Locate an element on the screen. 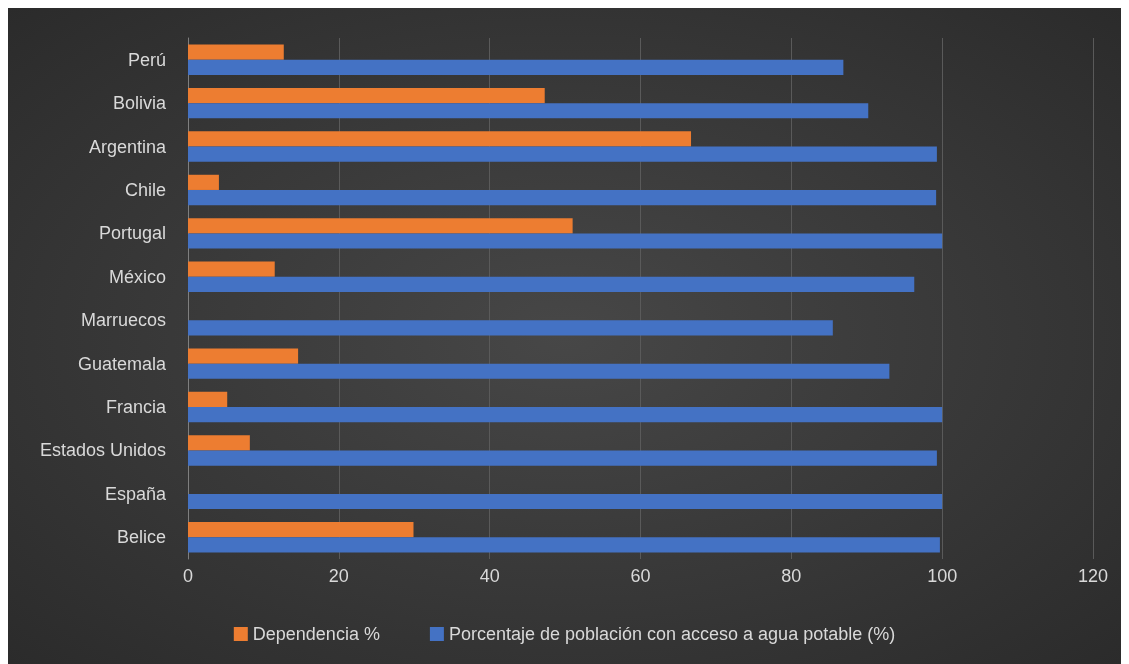 Image resolution: width=1129 pixels, height=664 pixels. y-tick-label: Perú is located at coordinates (146, 59).